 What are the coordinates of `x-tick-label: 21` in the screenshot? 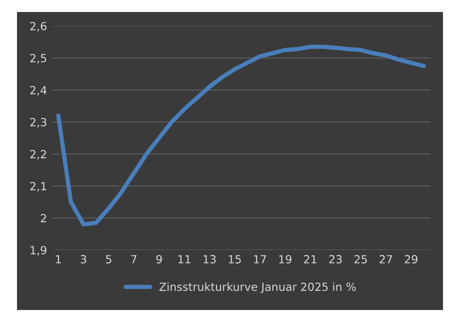 It's located at (310, 259).